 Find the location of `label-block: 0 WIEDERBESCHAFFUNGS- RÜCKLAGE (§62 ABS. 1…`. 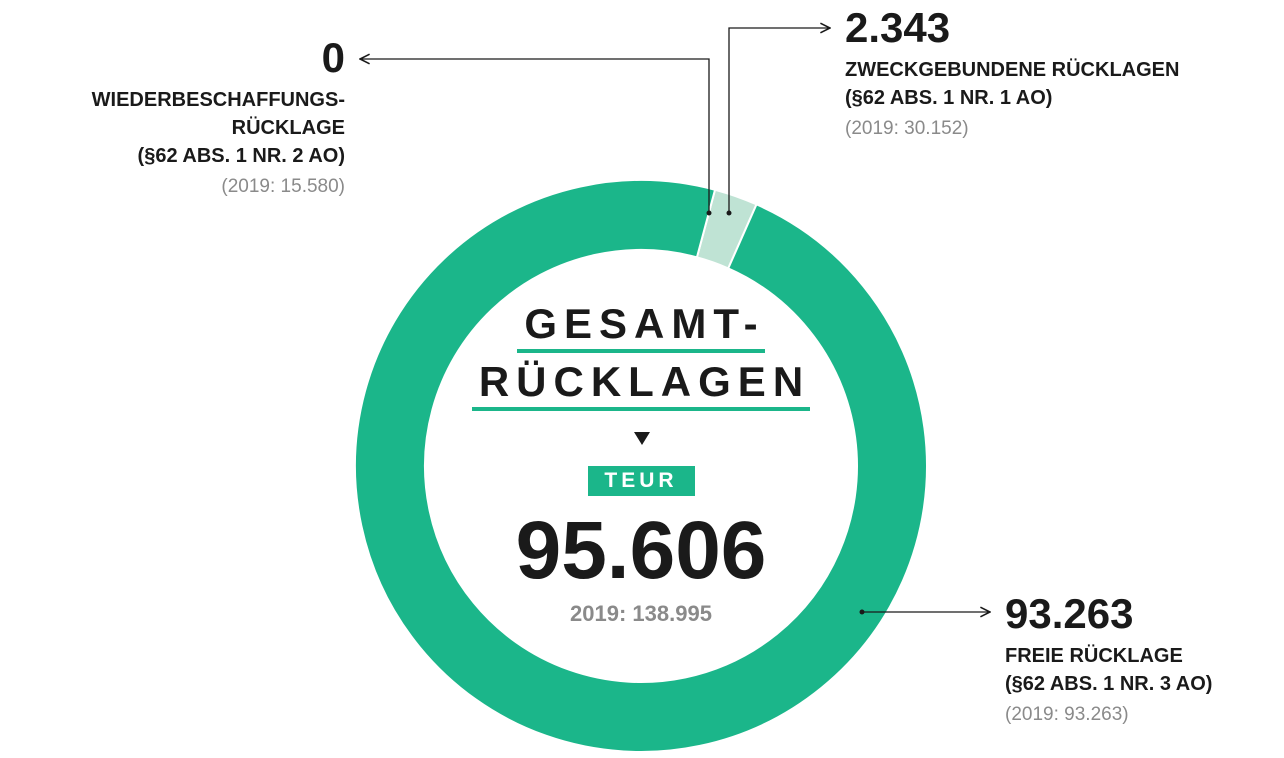

label-block: 0 WIEDERBESCHAFFUNGS- RÜCKLAGE (§62 ABS. 1… is located at coordinates (218, 118).